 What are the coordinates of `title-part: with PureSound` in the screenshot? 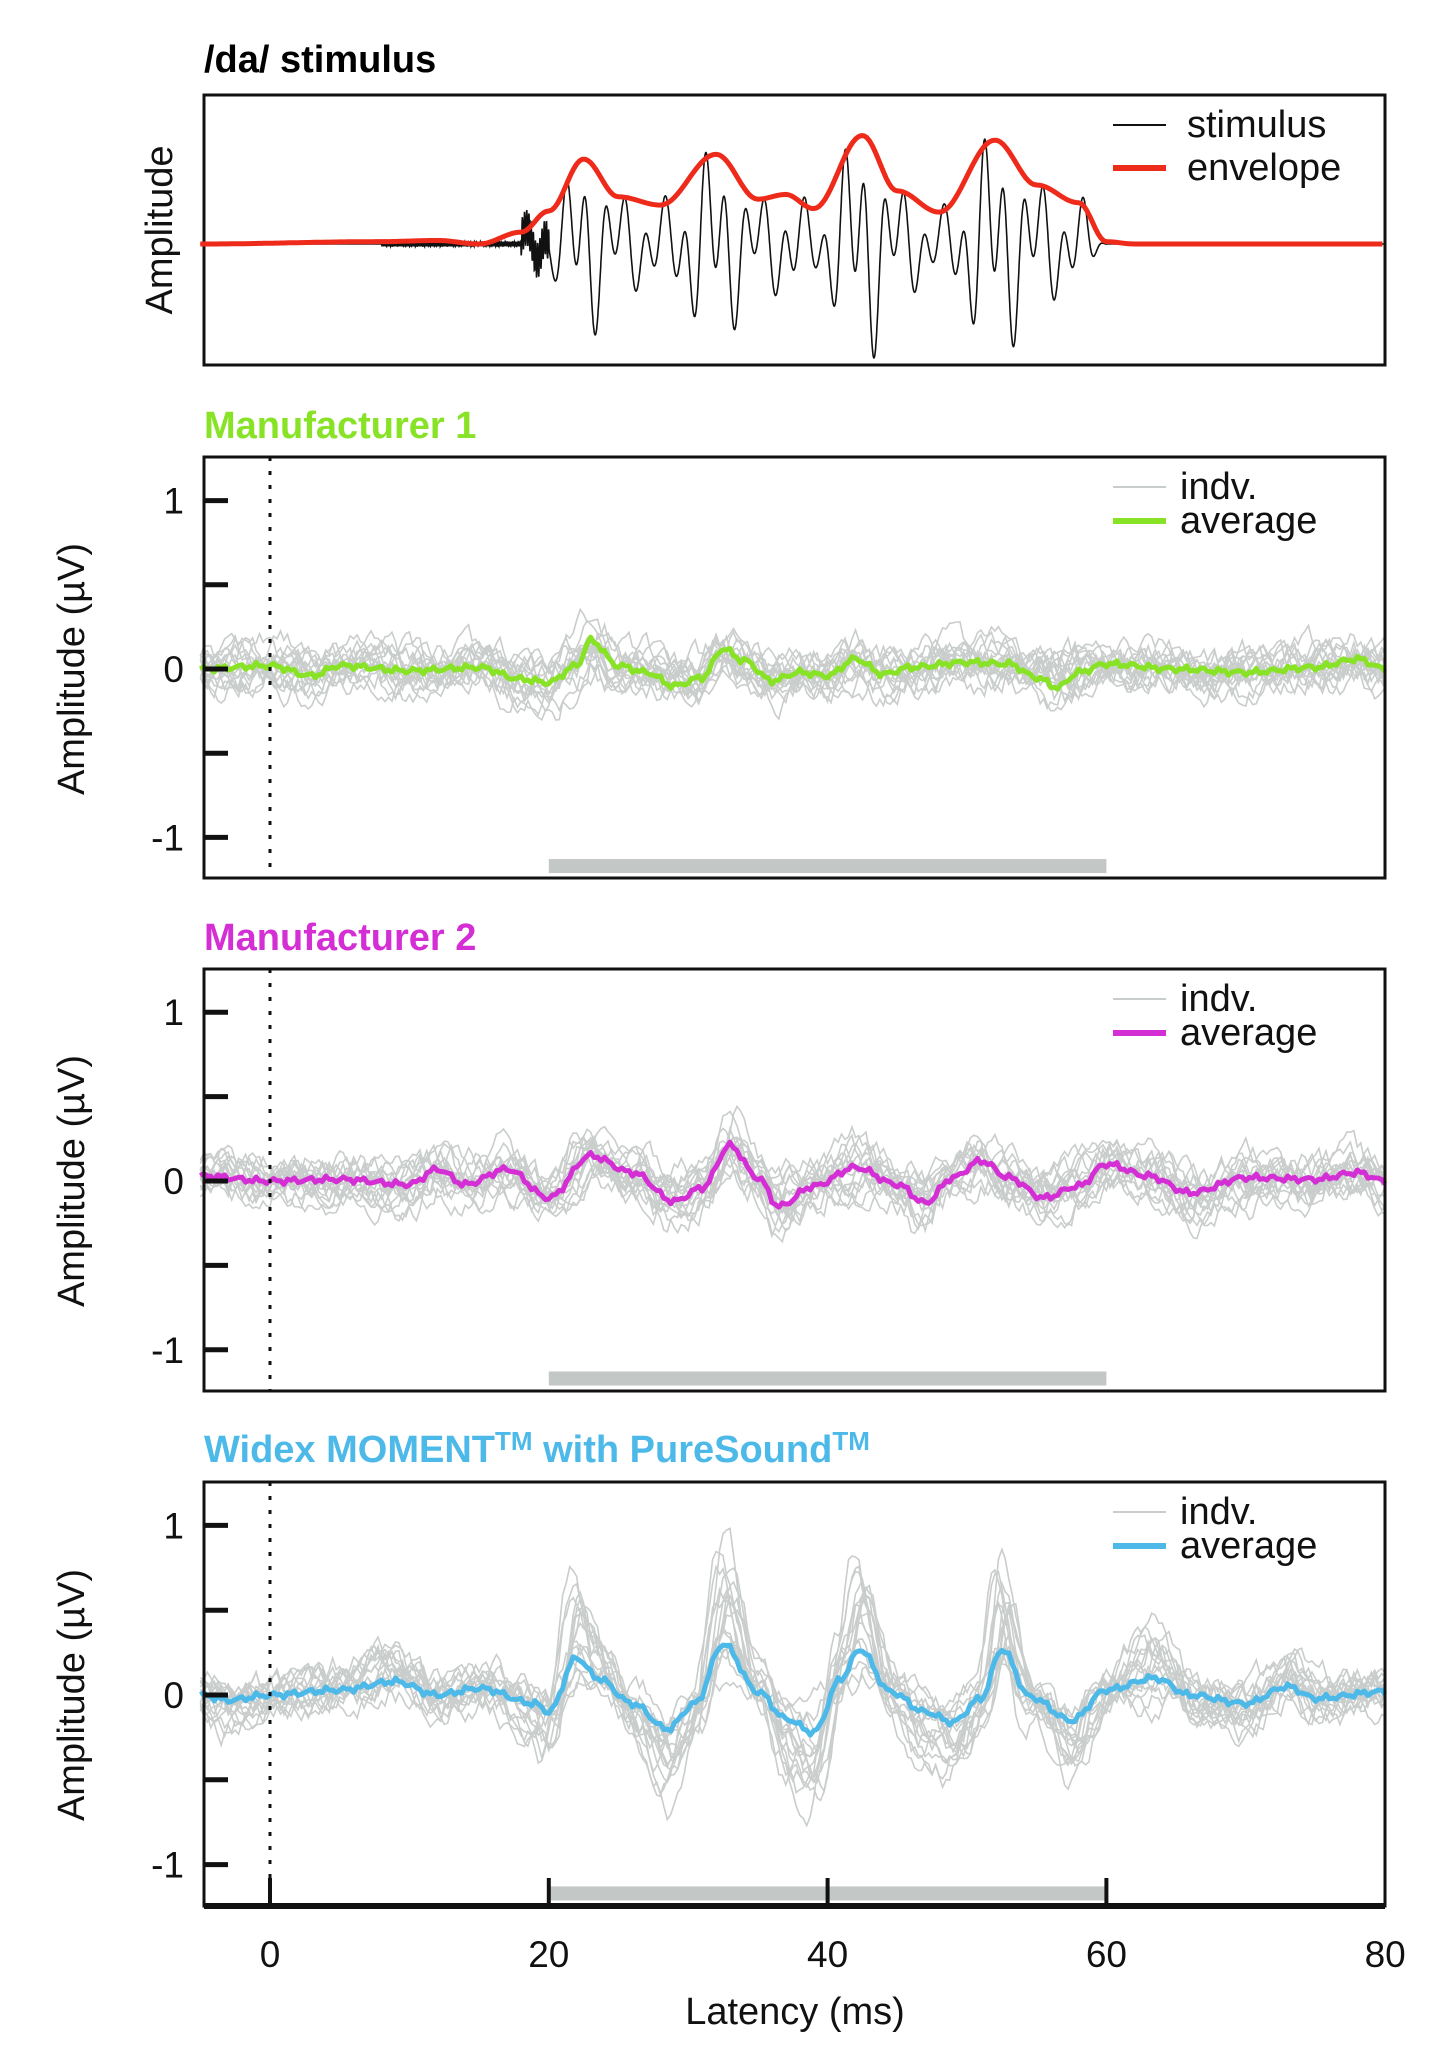 It's located at (683, 1450).